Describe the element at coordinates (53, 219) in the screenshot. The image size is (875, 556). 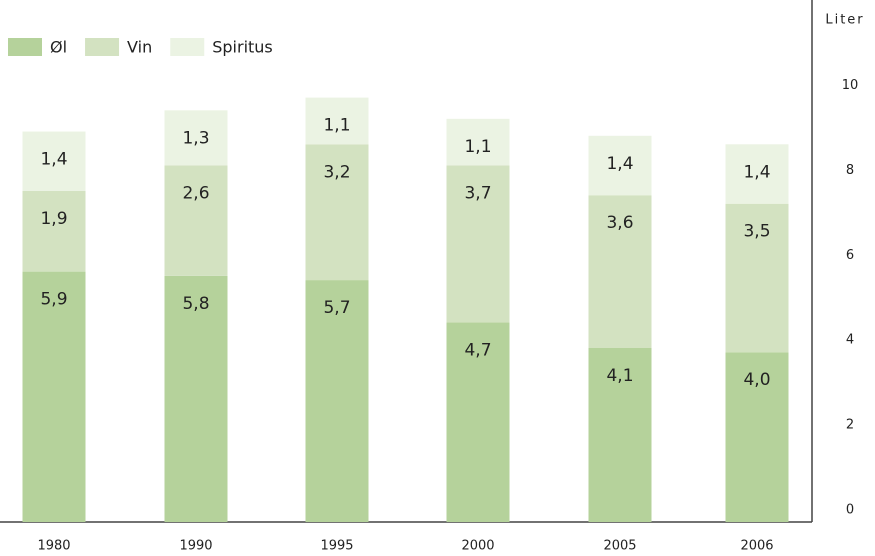
I see `value-label: 1,9` at that location.